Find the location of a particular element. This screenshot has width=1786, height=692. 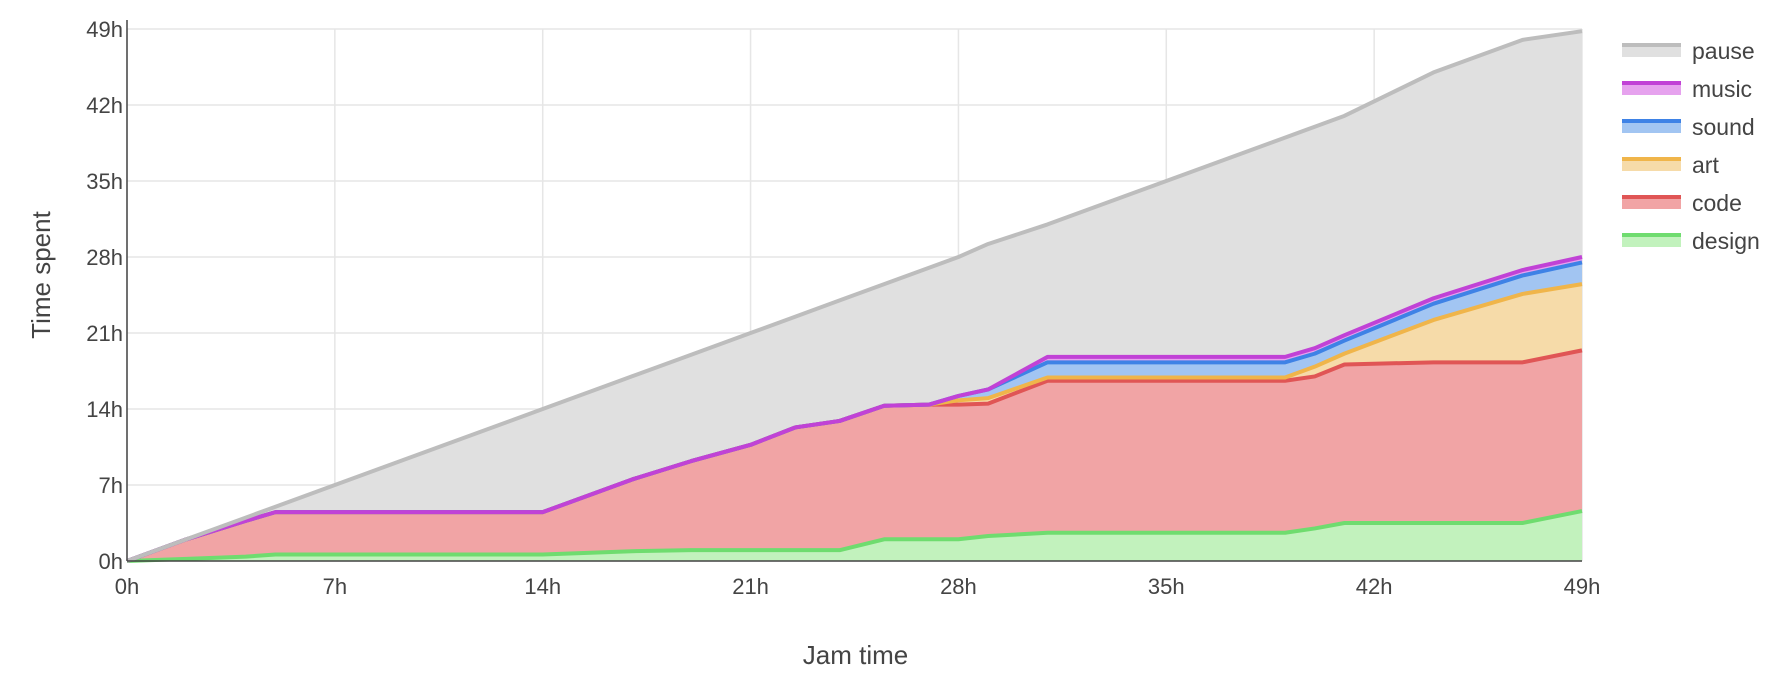

legend: pause music sound art code design is located at coordinates (1691, 146).